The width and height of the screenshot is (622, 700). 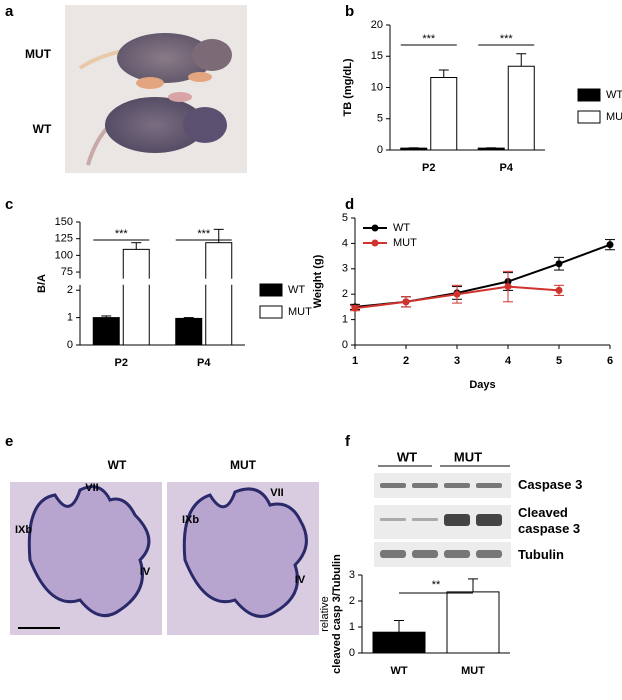 What do you see at coordinates (42, 129) in the screenshot?
I see `photo-label: WT` at bounding box center [42, 129].